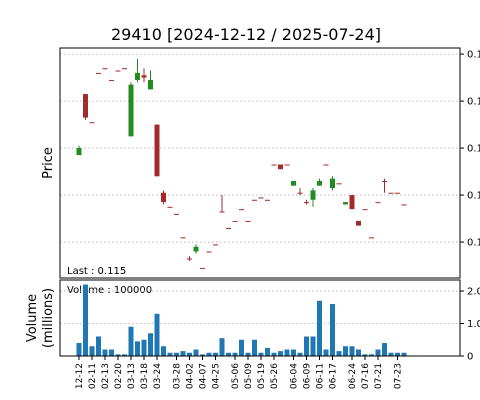 This screenshot has height=400, width=480. What do you see at coordinates (246, 34) in the screenshot?
I see `chart-title: 29410 [2024-12-12 / 2025-07-24]` at bounding box center [246, 34].